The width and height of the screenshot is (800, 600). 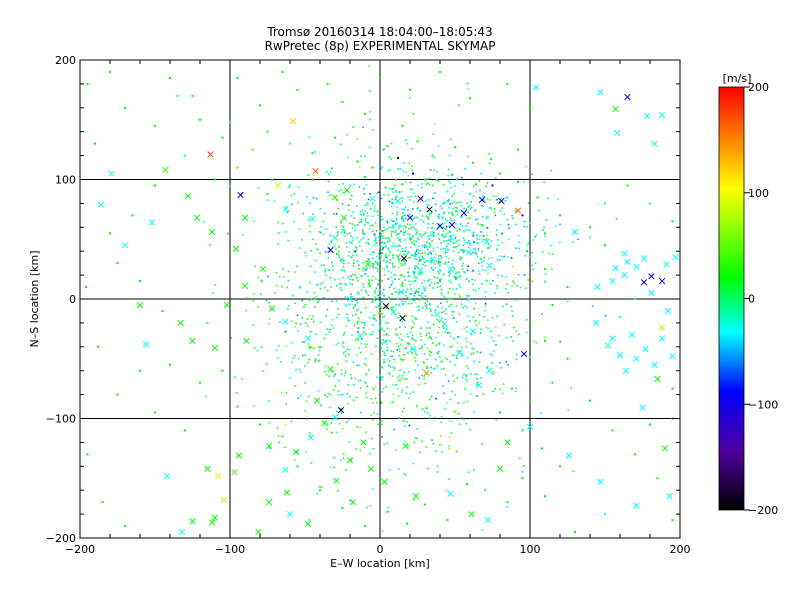 What do you see at coordinates (72, 299) in the screenshot?
I see `y-tick-label: 0` at bounding box center [72, 299].